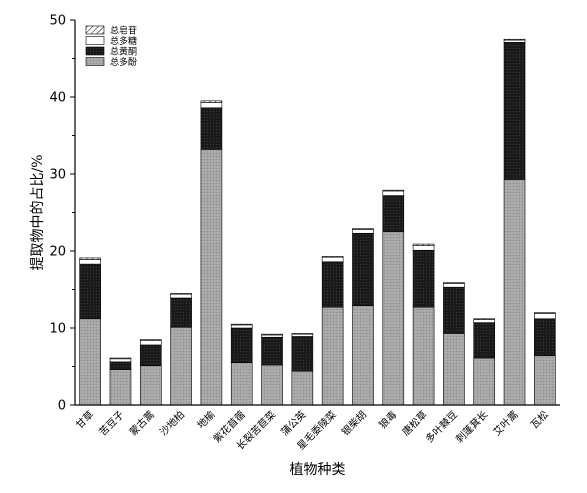  I want to click on y-tick-label: 20, so click(57, 252).